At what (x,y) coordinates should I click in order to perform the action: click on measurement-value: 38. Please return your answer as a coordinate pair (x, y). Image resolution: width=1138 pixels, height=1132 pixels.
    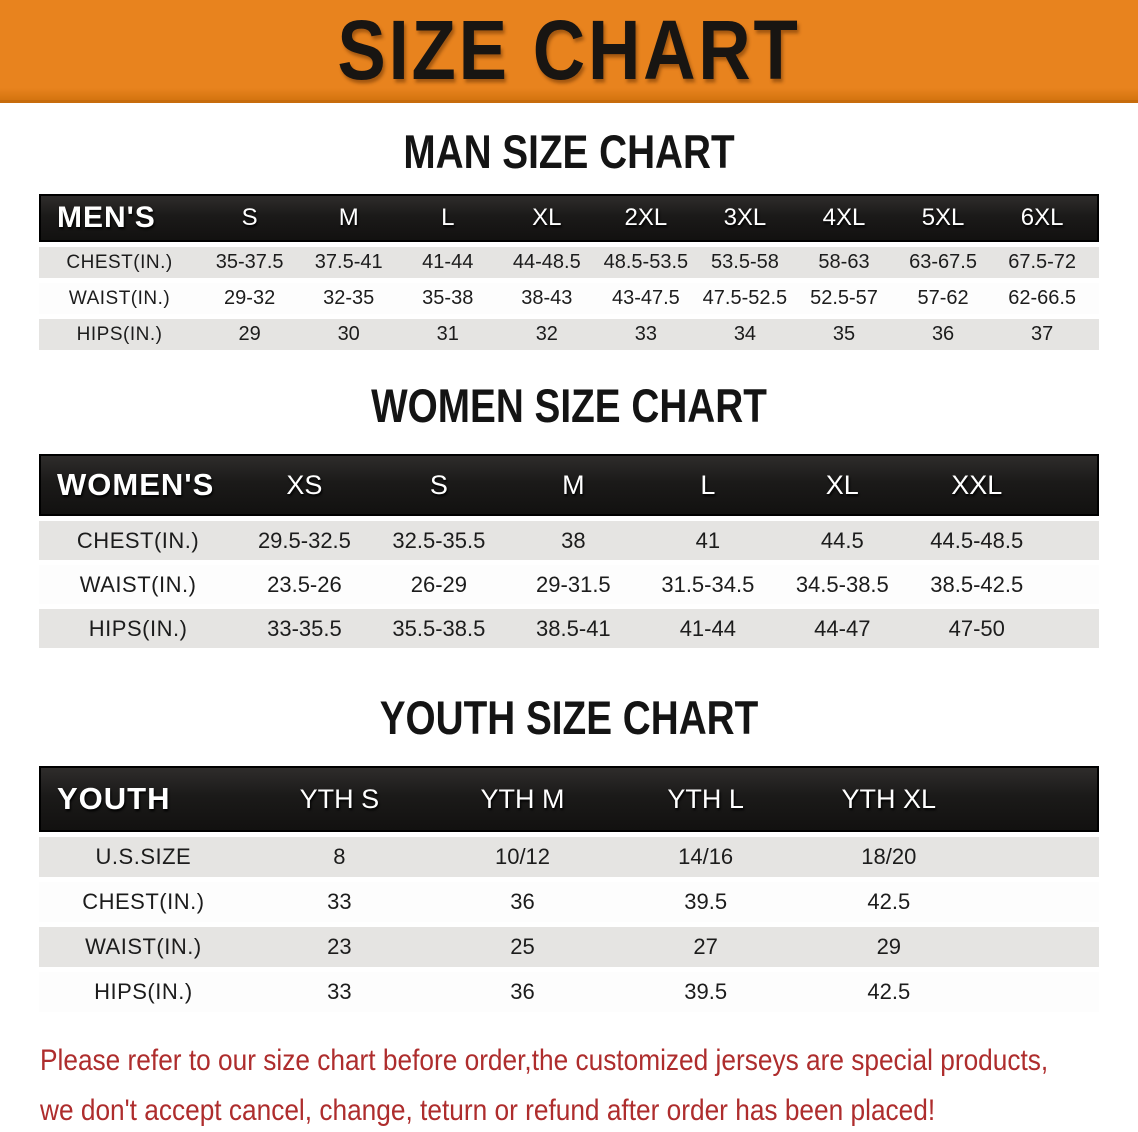
    Looking at the image, I should click on (573, 540).